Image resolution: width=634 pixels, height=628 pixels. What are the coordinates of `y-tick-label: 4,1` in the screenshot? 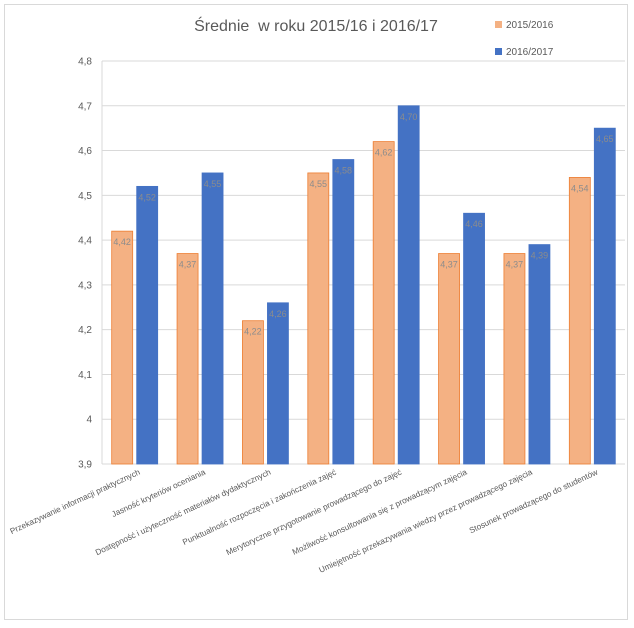 It's located at (85, 375).